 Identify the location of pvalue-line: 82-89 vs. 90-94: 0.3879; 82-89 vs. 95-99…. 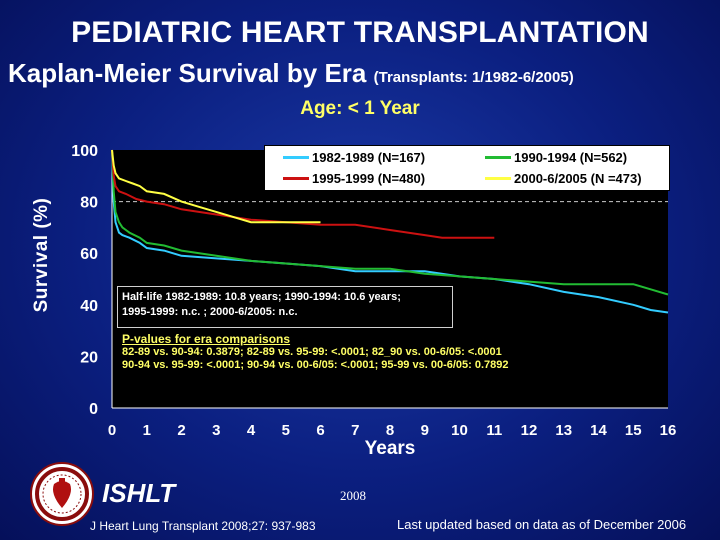
(312, 352).